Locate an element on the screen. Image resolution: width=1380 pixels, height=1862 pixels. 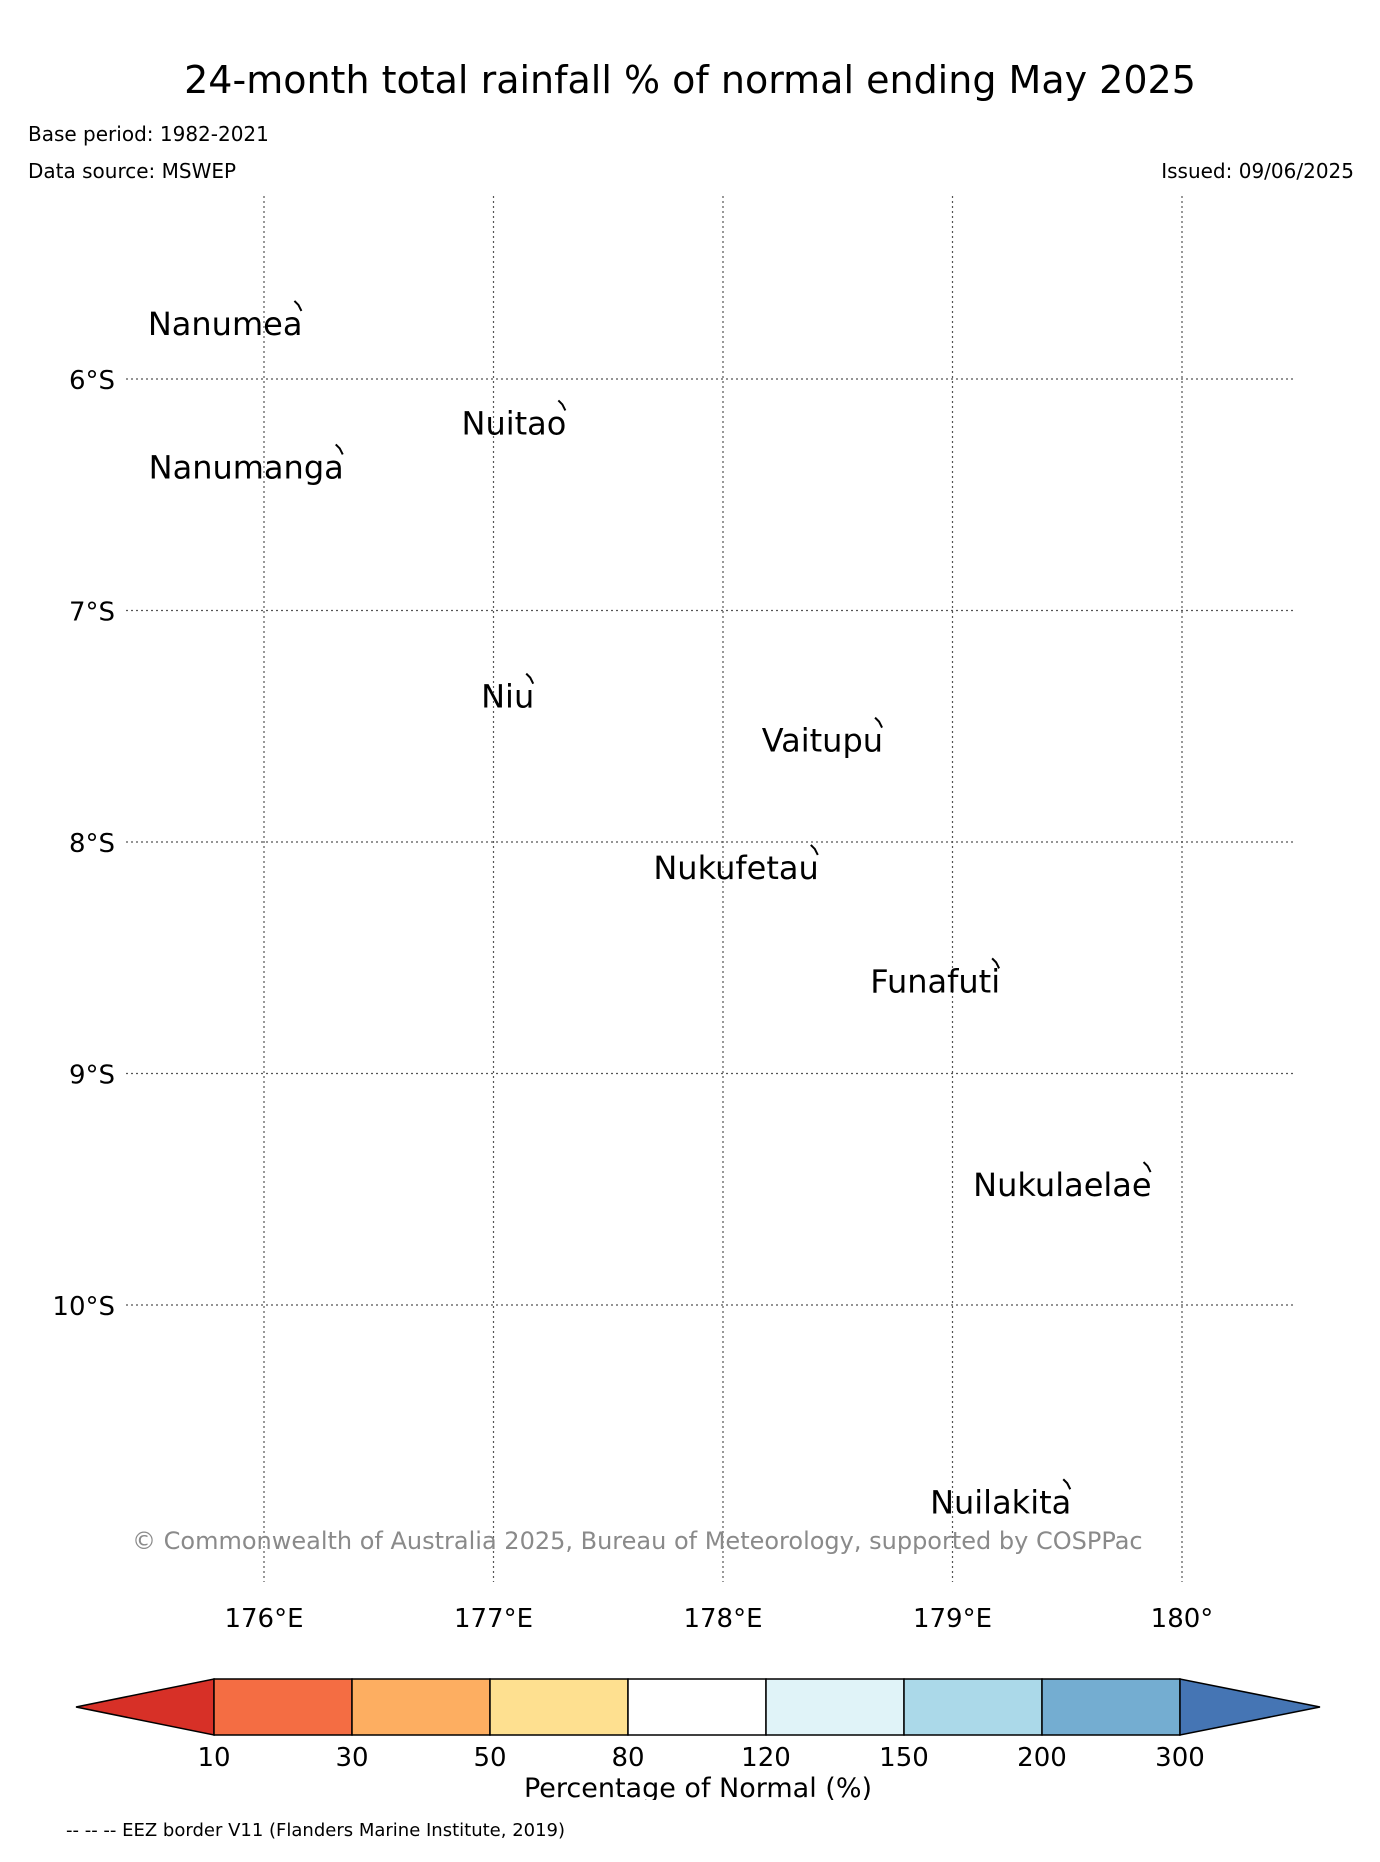
longitude-label: 179°E is located at coordinates (952, 1619).